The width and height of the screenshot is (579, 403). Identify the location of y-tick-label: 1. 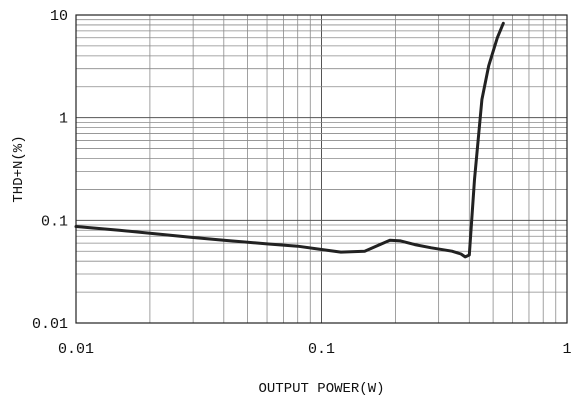
(63, 119).